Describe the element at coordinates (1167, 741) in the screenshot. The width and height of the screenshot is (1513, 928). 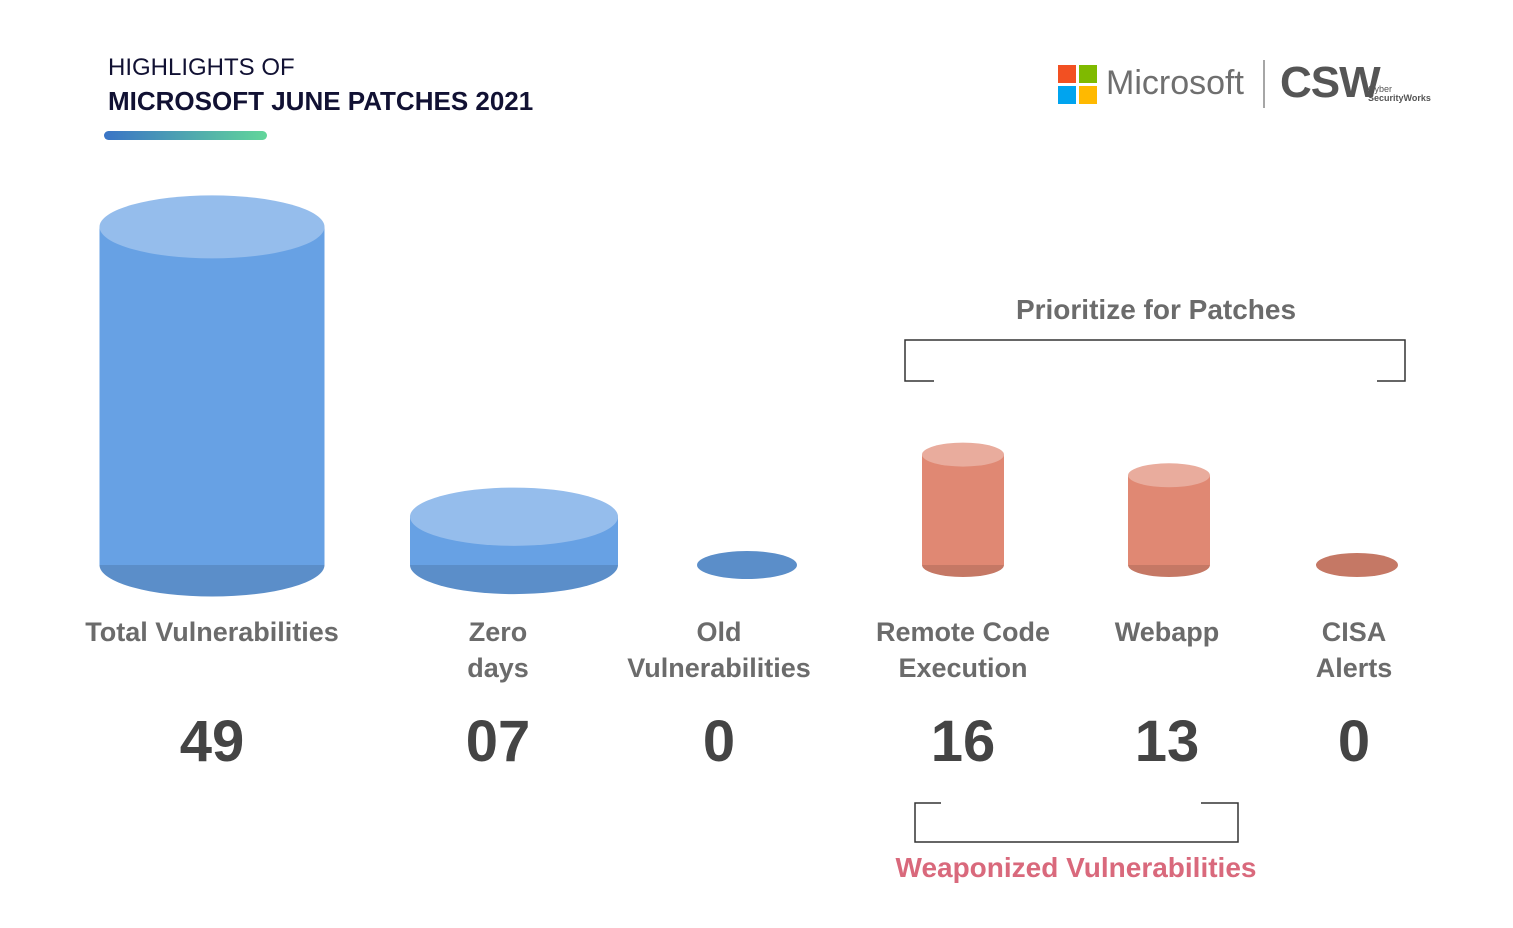
I see `value-label: 13` at that location.